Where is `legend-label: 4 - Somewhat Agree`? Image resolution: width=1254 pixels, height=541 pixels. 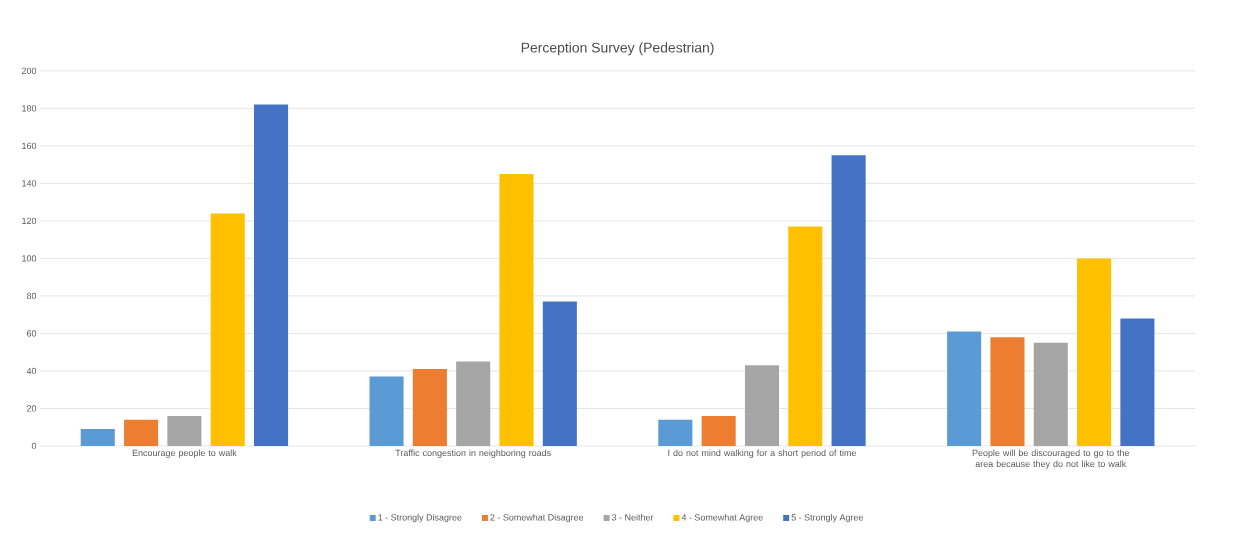
legend-label: 4 - Somewhat Agree is located at coordinates (722, 518).